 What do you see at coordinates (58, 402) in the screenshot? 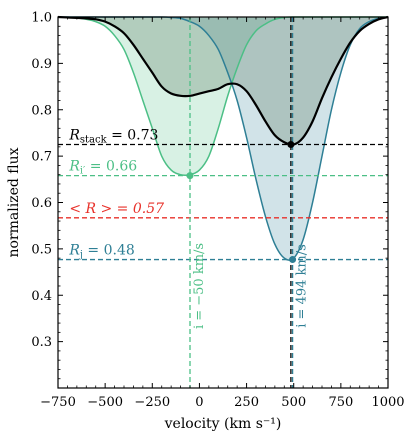
I see `x-tick-label: −750` at bounding box center [58, 402].